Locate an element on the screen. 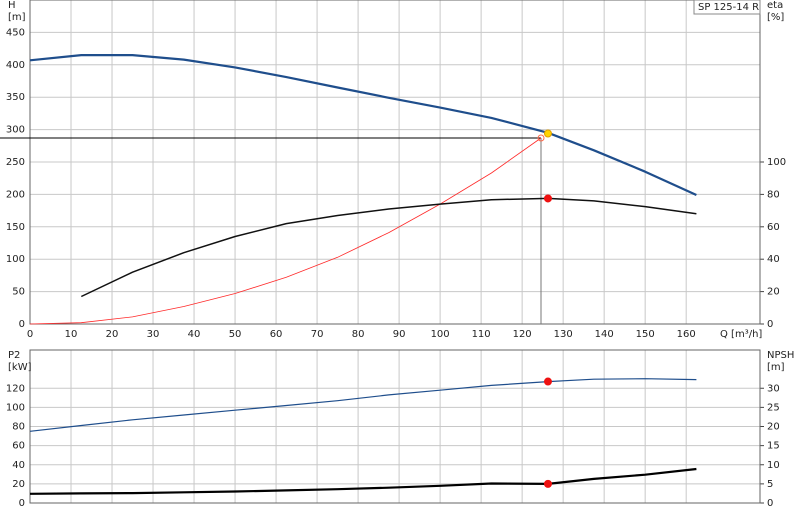 This screenshot has width=800, height=520. y2-tick-label: 80 is located at coordinates (773, 194).